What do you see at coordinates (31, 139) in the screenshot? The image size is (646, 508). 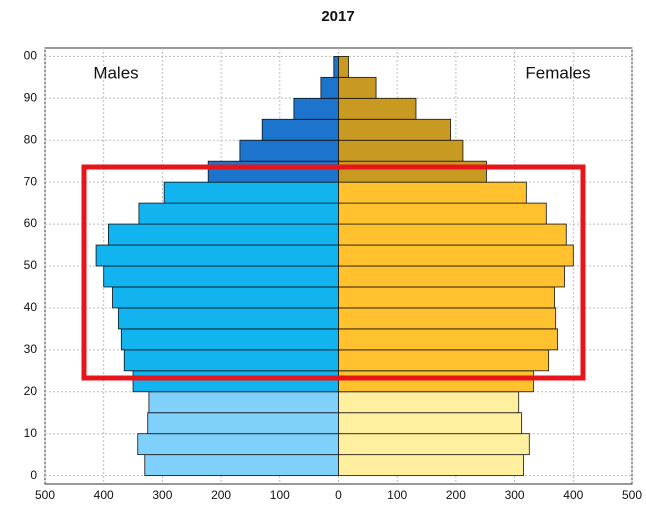 I see `y-tick-label: 80` at bounding box center [31, 139].